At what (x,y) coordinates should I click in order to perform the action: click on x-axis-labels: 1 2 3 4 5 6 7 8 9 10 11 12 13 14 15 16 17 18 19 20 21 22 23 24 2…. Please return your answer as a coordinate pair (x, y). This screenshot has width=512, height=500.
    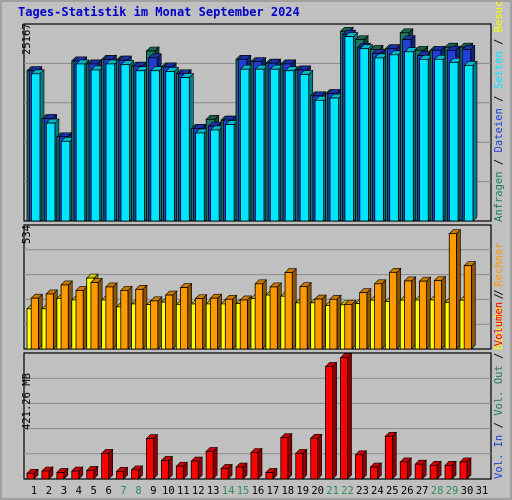
    Looking at the image, I should click on (259, 491).